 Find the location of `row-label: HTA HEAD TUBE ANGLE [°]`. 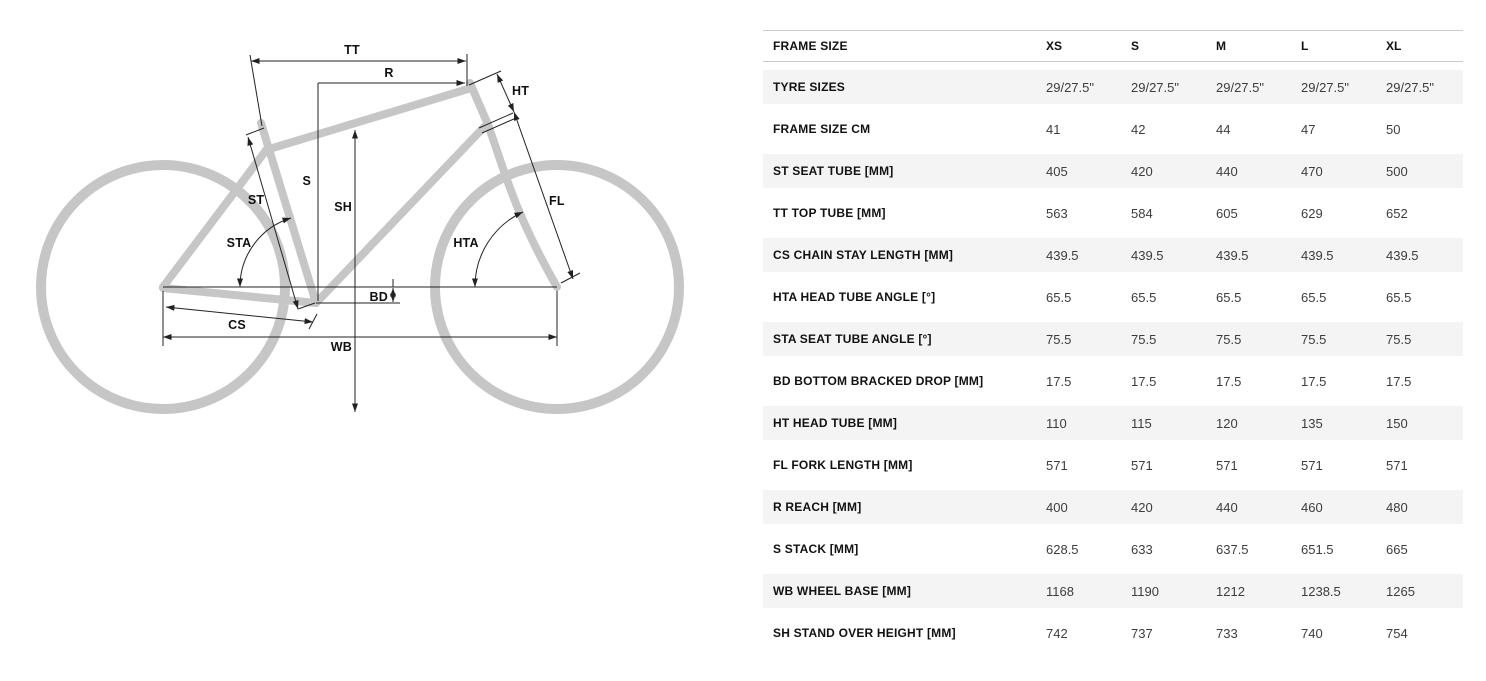

row-label: HTA HEAD TUBE ANGLE [°] is located at coordinates (854, 297).